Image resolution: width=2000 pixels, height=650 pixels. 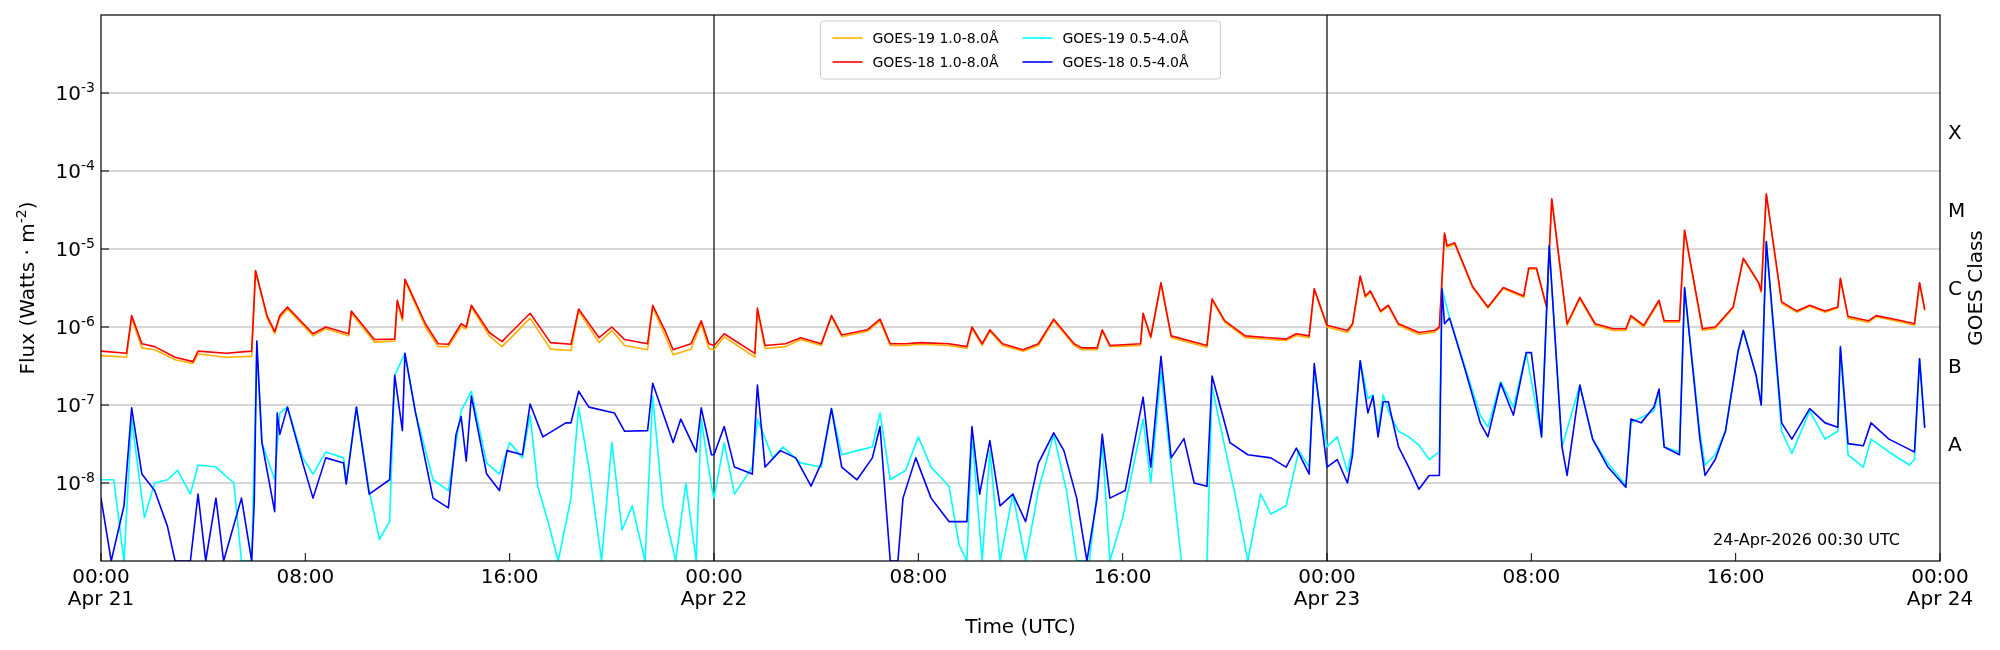 I want to click on x-tick-label: 00:00 Apr 21, so click(x=101, y=587).